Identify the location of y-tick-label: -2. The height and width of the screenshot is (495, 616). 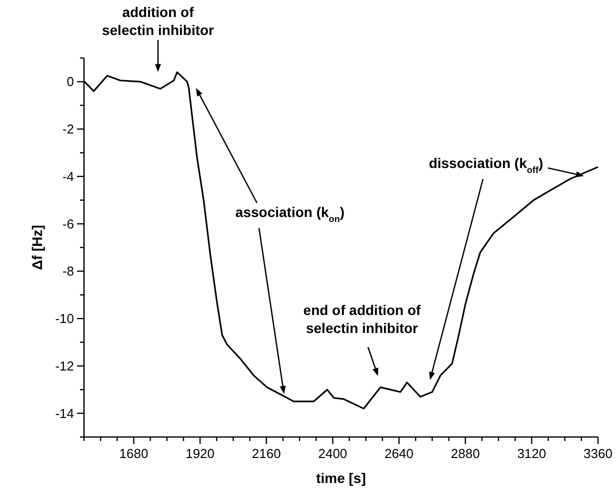
(68, 129).